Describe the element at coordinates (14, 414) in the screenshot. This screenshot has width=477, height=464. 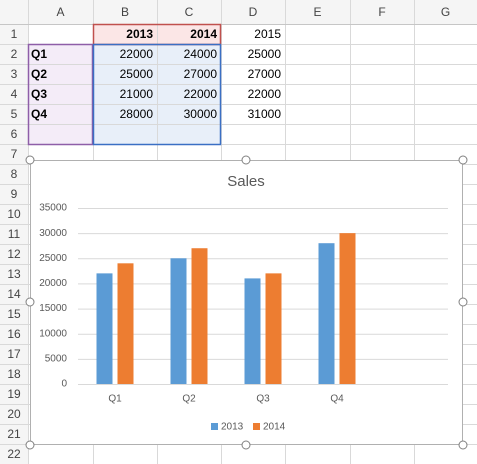
I see `row-number: 20` at that location.